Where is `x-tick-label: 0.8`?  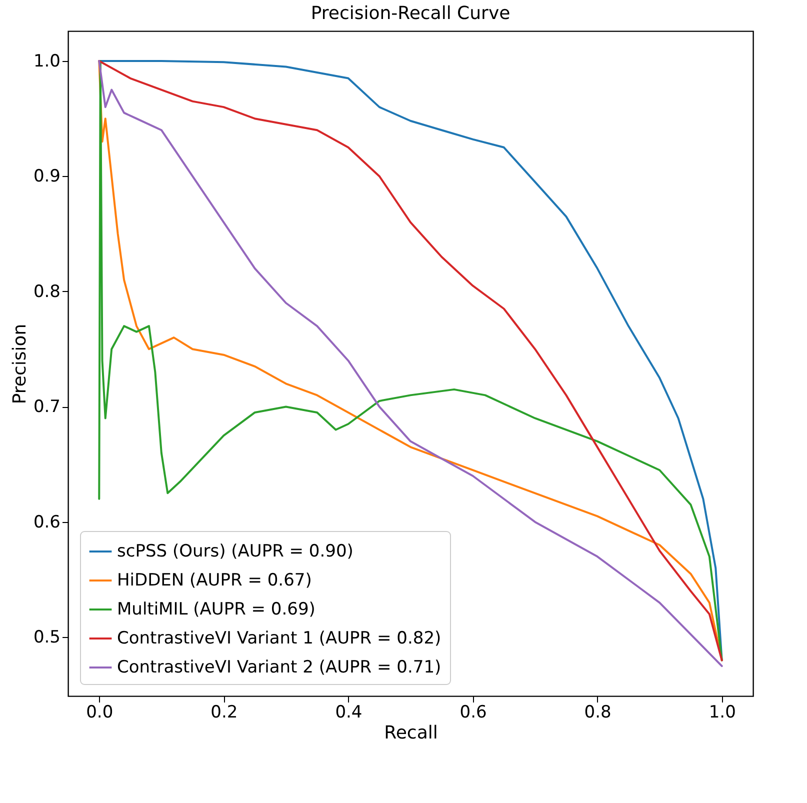
x-tick-label: 0.8 is located at coordinates (598, 712).